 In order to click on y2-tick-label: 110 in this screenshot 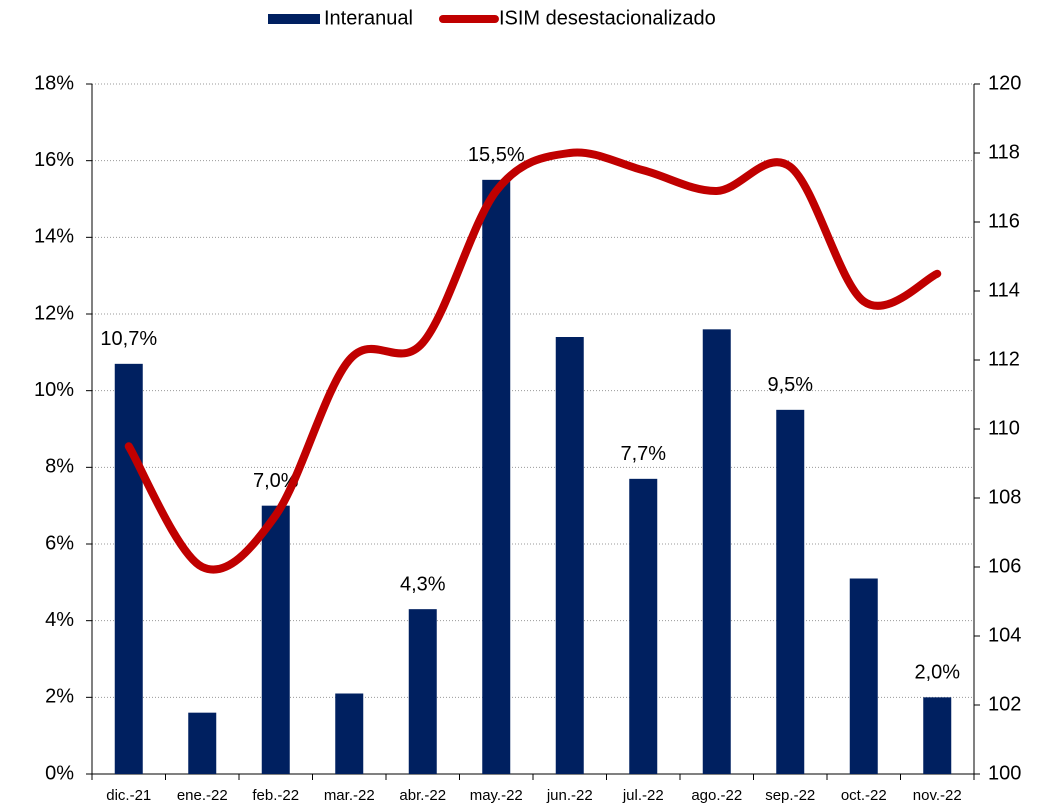, I will do `click(1004, 428)`.